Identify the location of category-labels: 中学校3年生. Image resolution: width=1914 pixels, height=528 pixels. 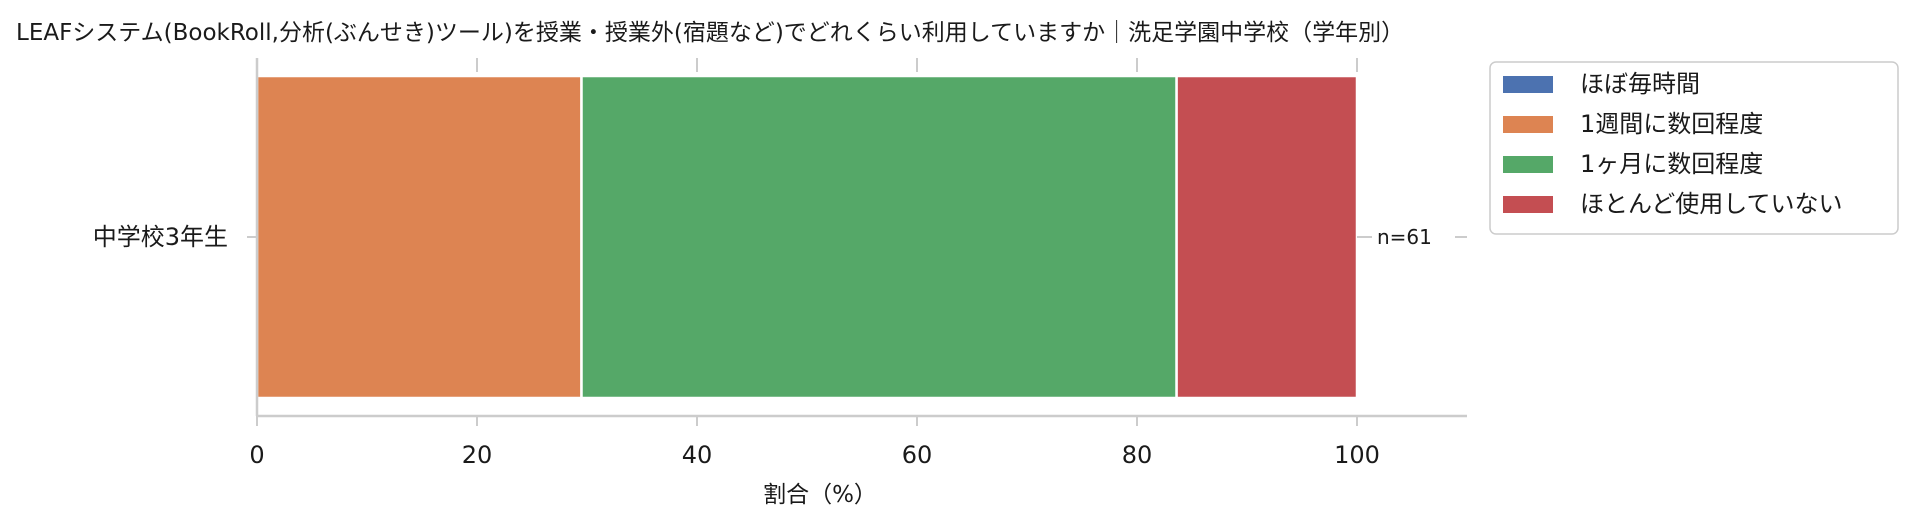
(175, 237).